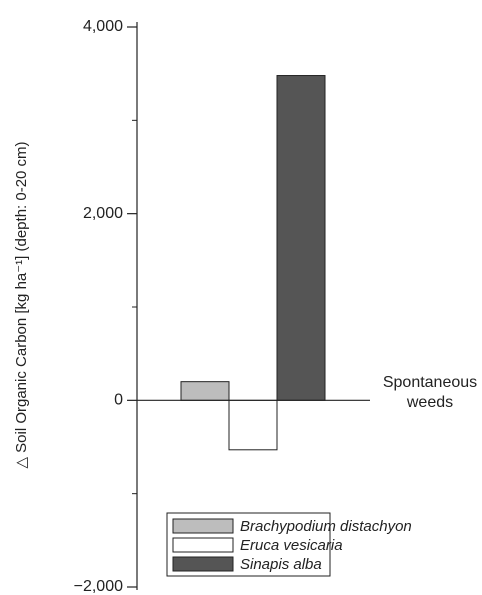 Image resolution: width=482 pixels, height=595 pixels. What do you see at coordinates (281, 564) in the screenshot?
I see `legend-label: Sinapis alba` at bounding box center [281, 564].